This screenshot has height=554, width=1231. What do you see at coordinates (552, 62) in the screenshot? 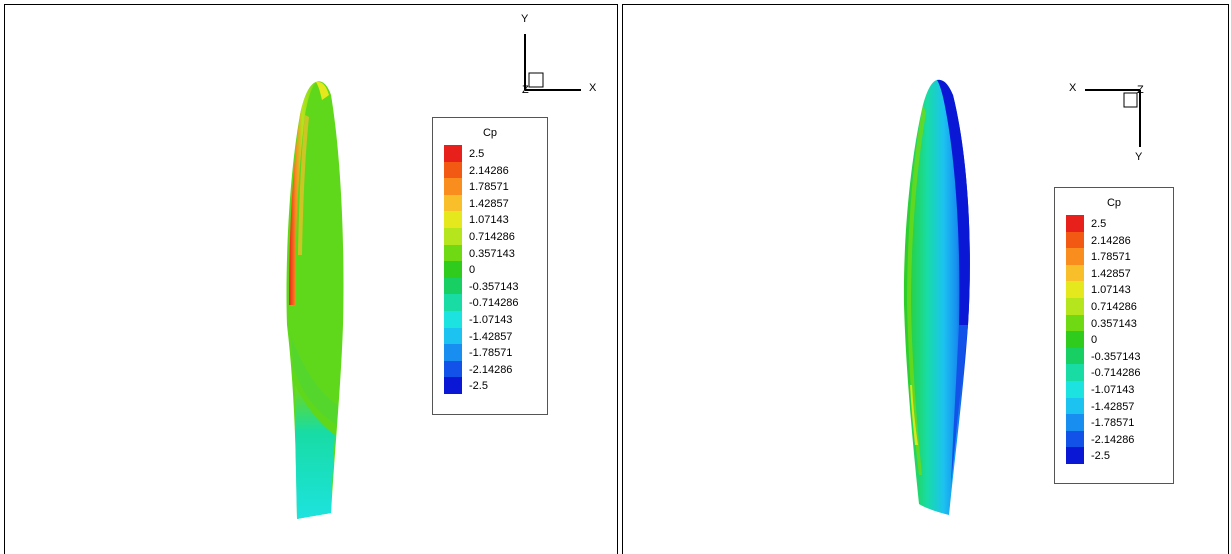
I see `left-axis-triad` at bounding box center [552, 62].